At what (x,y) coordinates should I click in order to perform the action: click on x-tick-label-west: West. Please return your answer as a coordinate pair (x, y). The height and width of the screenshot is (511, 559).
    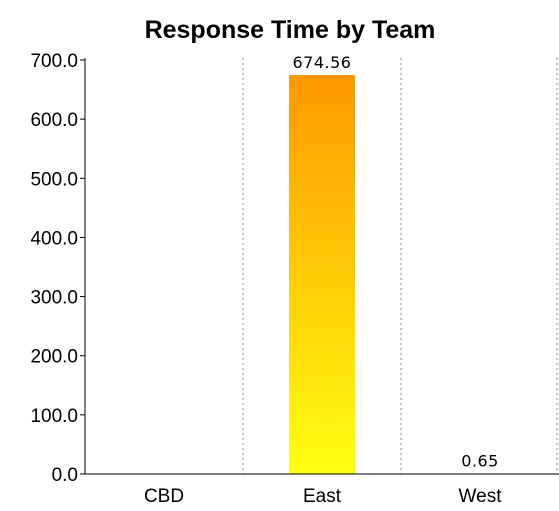
    Looking at the image, I should click on (481, 496).